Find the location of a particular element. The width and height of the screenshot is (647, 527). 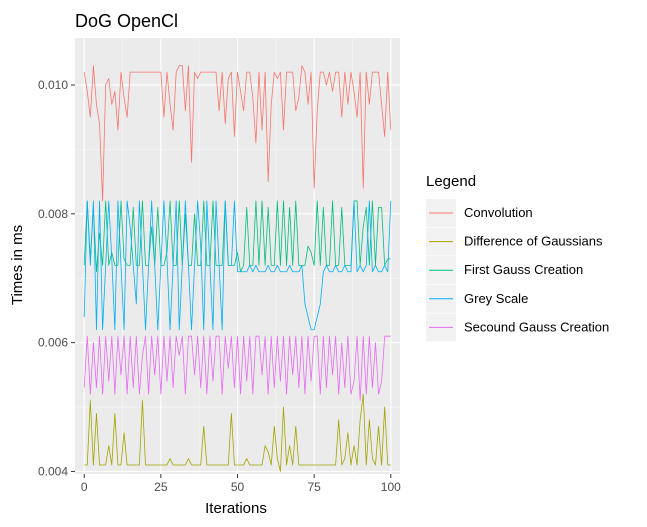

y-tick-label: 0.004 is located at coordinates (53, 471).